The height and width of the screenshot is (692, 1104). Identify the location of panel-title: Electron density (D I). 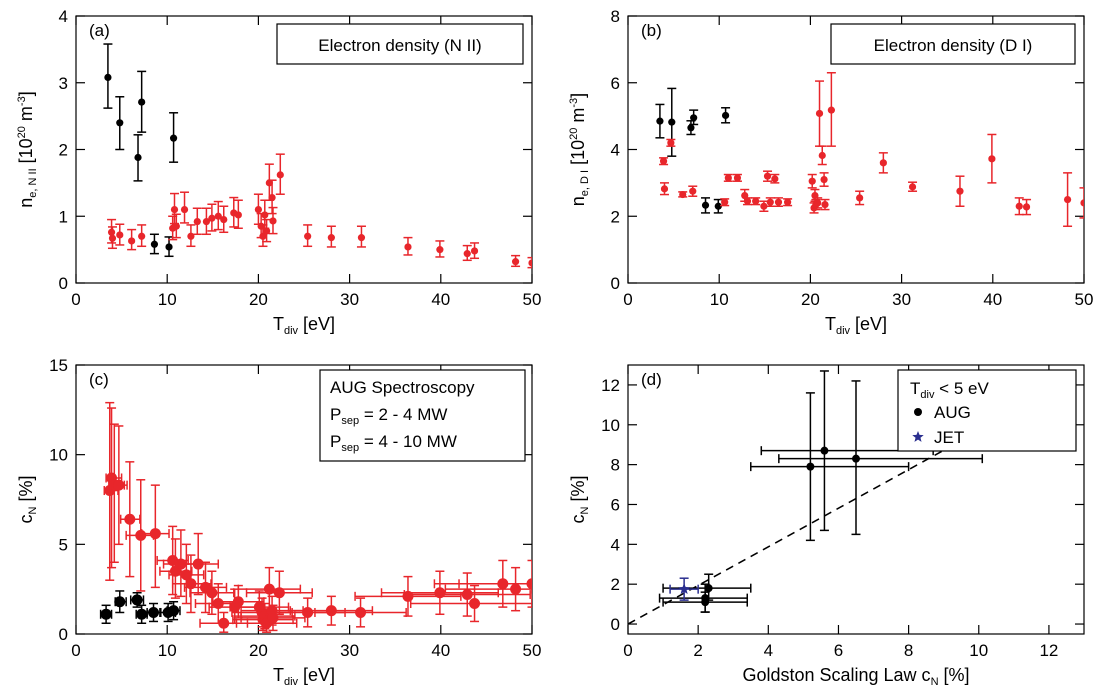
(953, 45).